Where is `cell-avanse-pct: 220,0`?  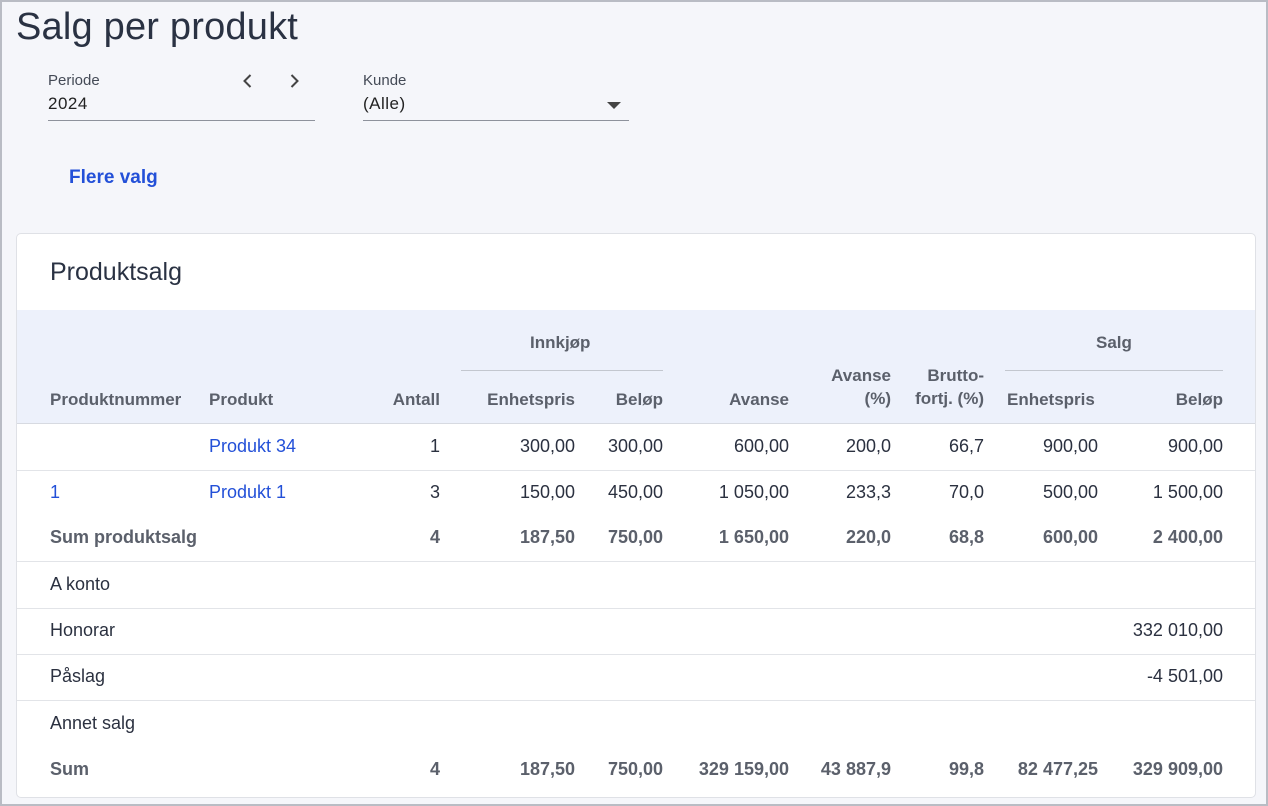
cell-avanse-pct: 220,0 is located at coordinates (868, 537).